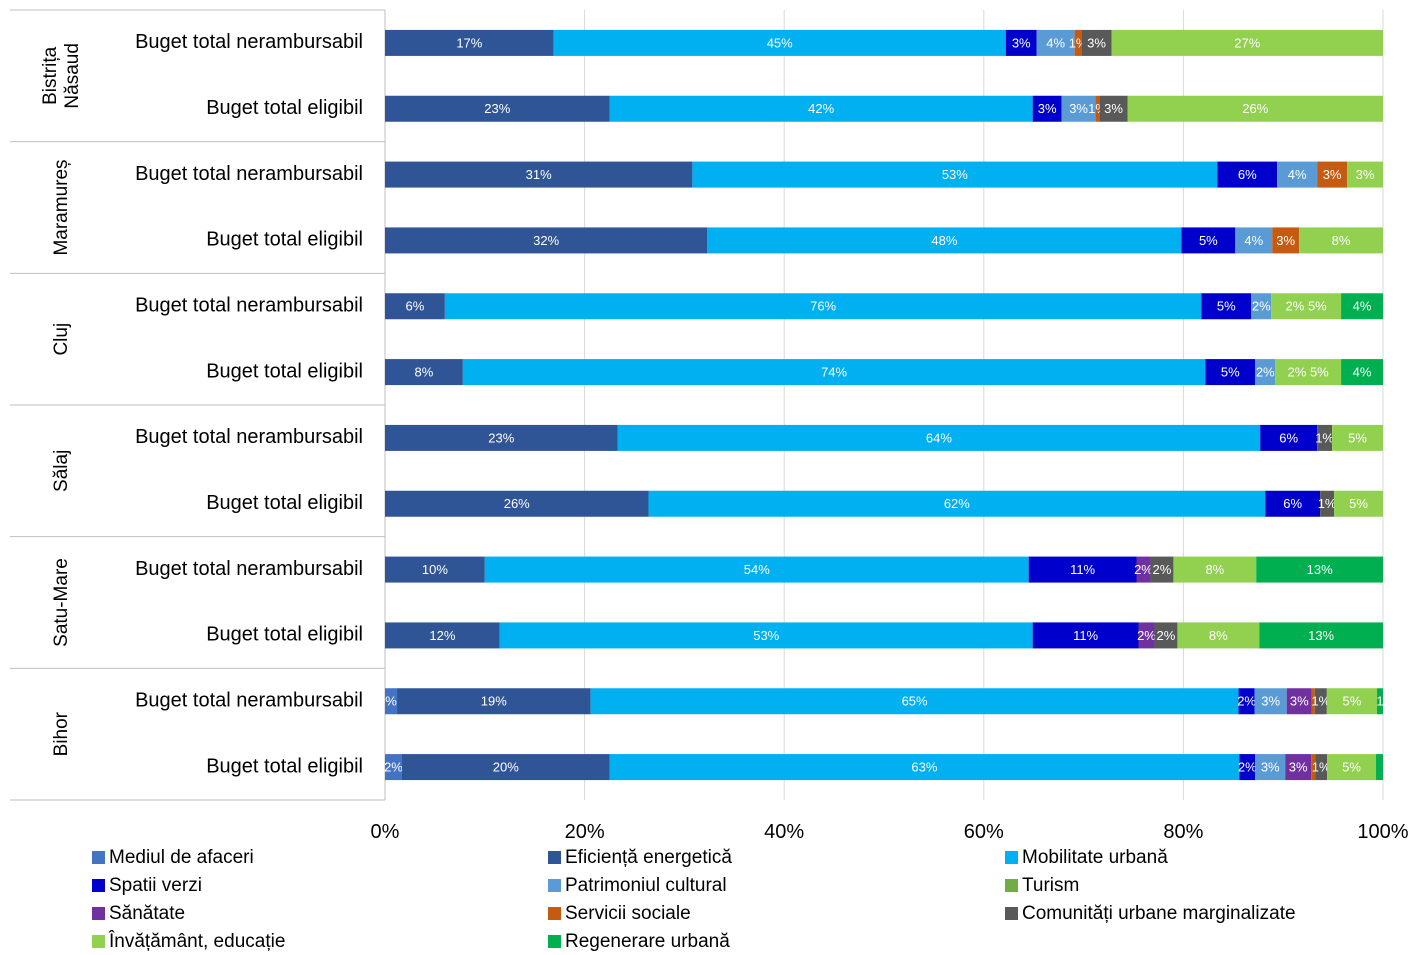 The height and width of the screenshot is (955, 1416). I want to click on x-tick-label: 80%, so click(1183, 832).